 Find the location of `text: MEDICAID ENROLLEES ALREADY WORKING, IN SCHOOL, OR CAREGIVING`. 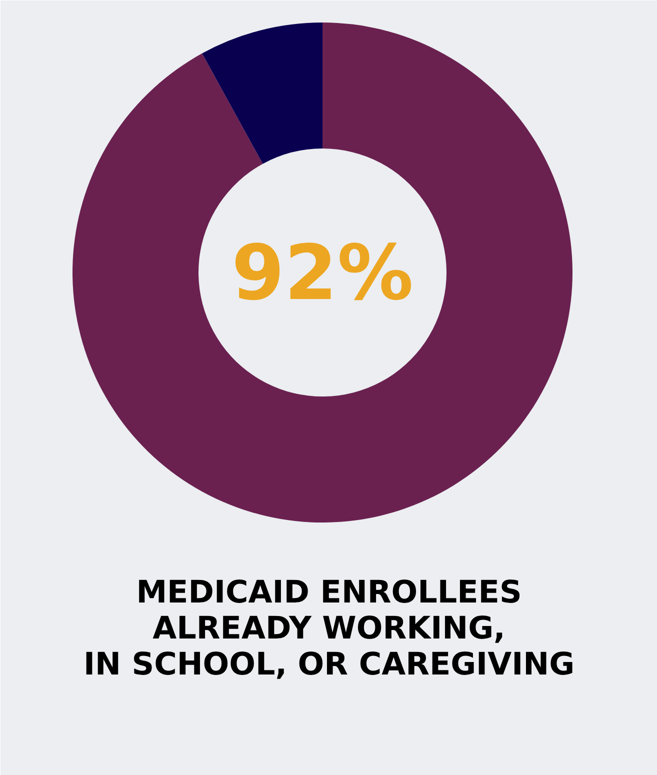

text: MEDICAID ENROLLEES ALREADY WORKING, IN SCHOOL, OR CAREGIVING is located at coordinates (329, 628).